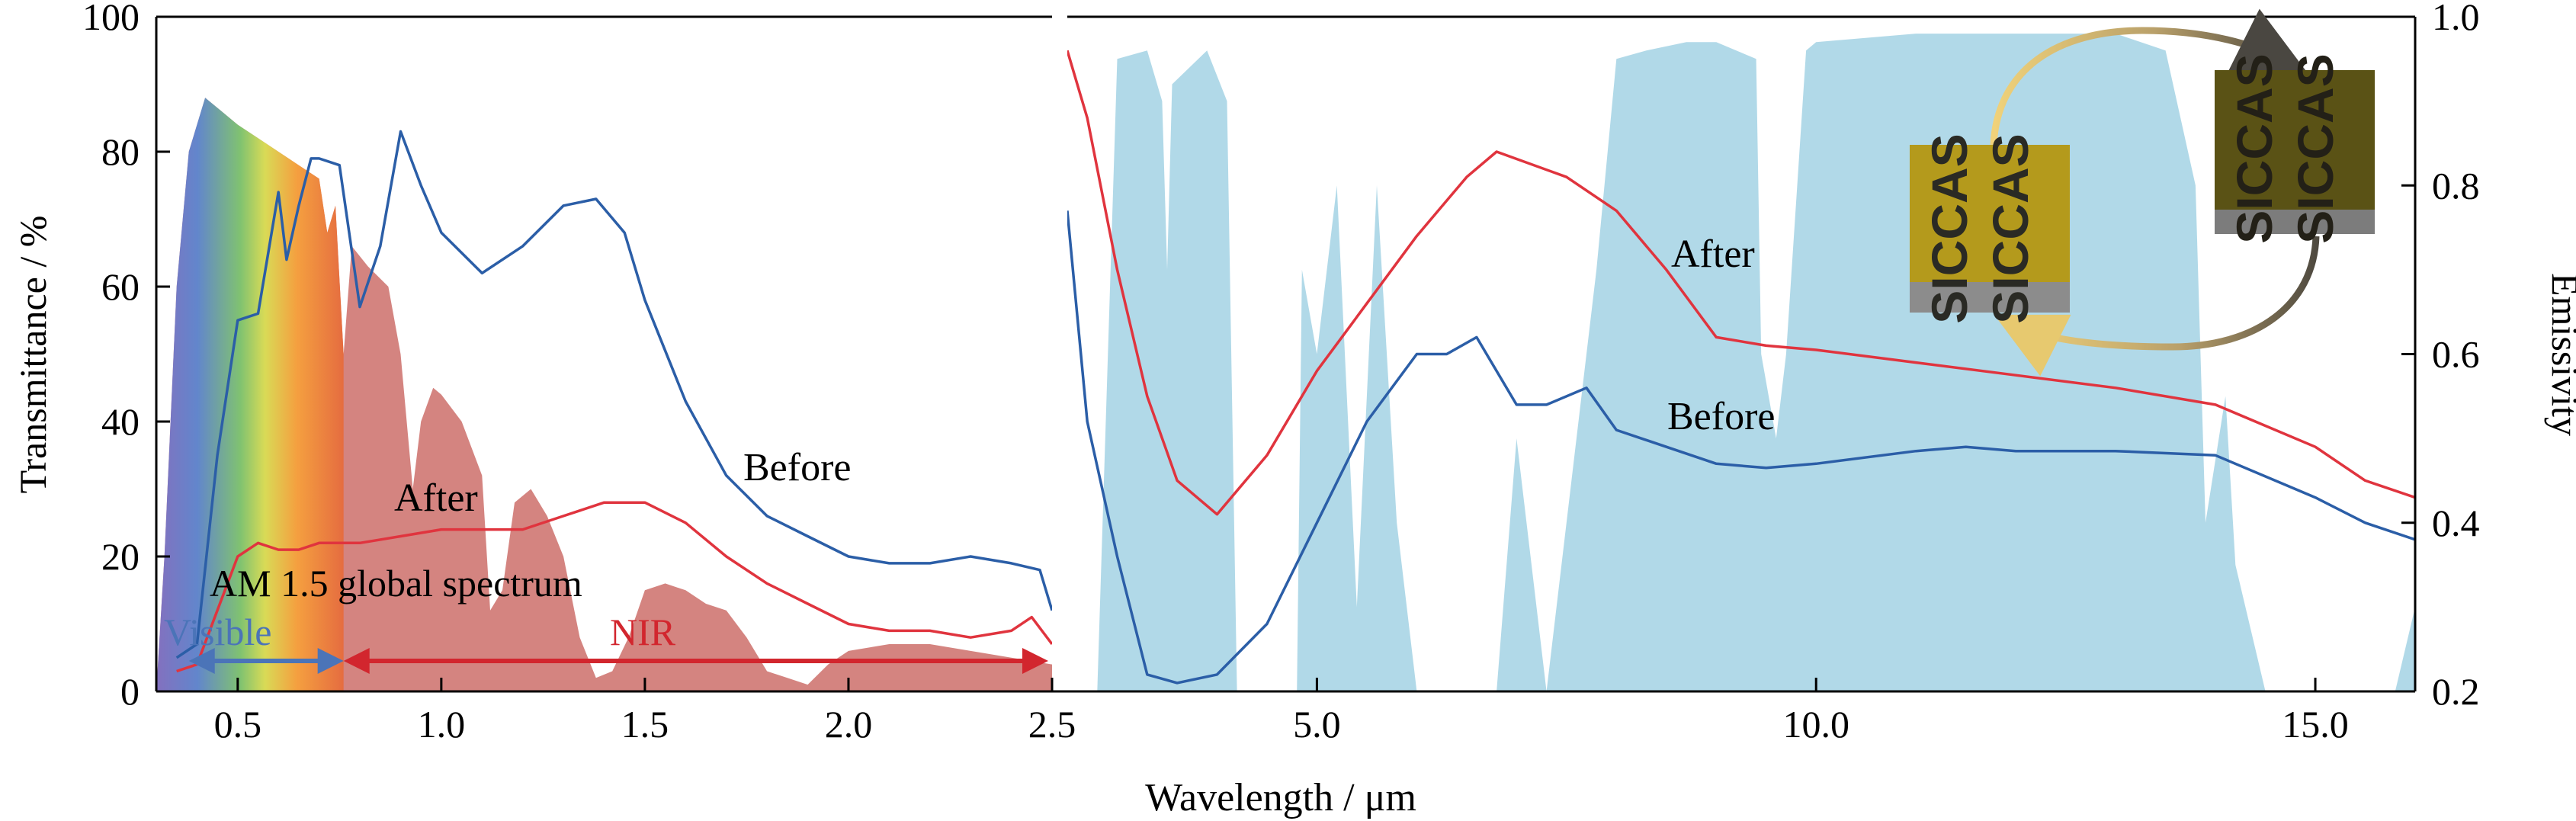  Describe the element at coordinates (1815, 724) in the screenshot. I see `right-x-tick-label: 10.0` at that location.